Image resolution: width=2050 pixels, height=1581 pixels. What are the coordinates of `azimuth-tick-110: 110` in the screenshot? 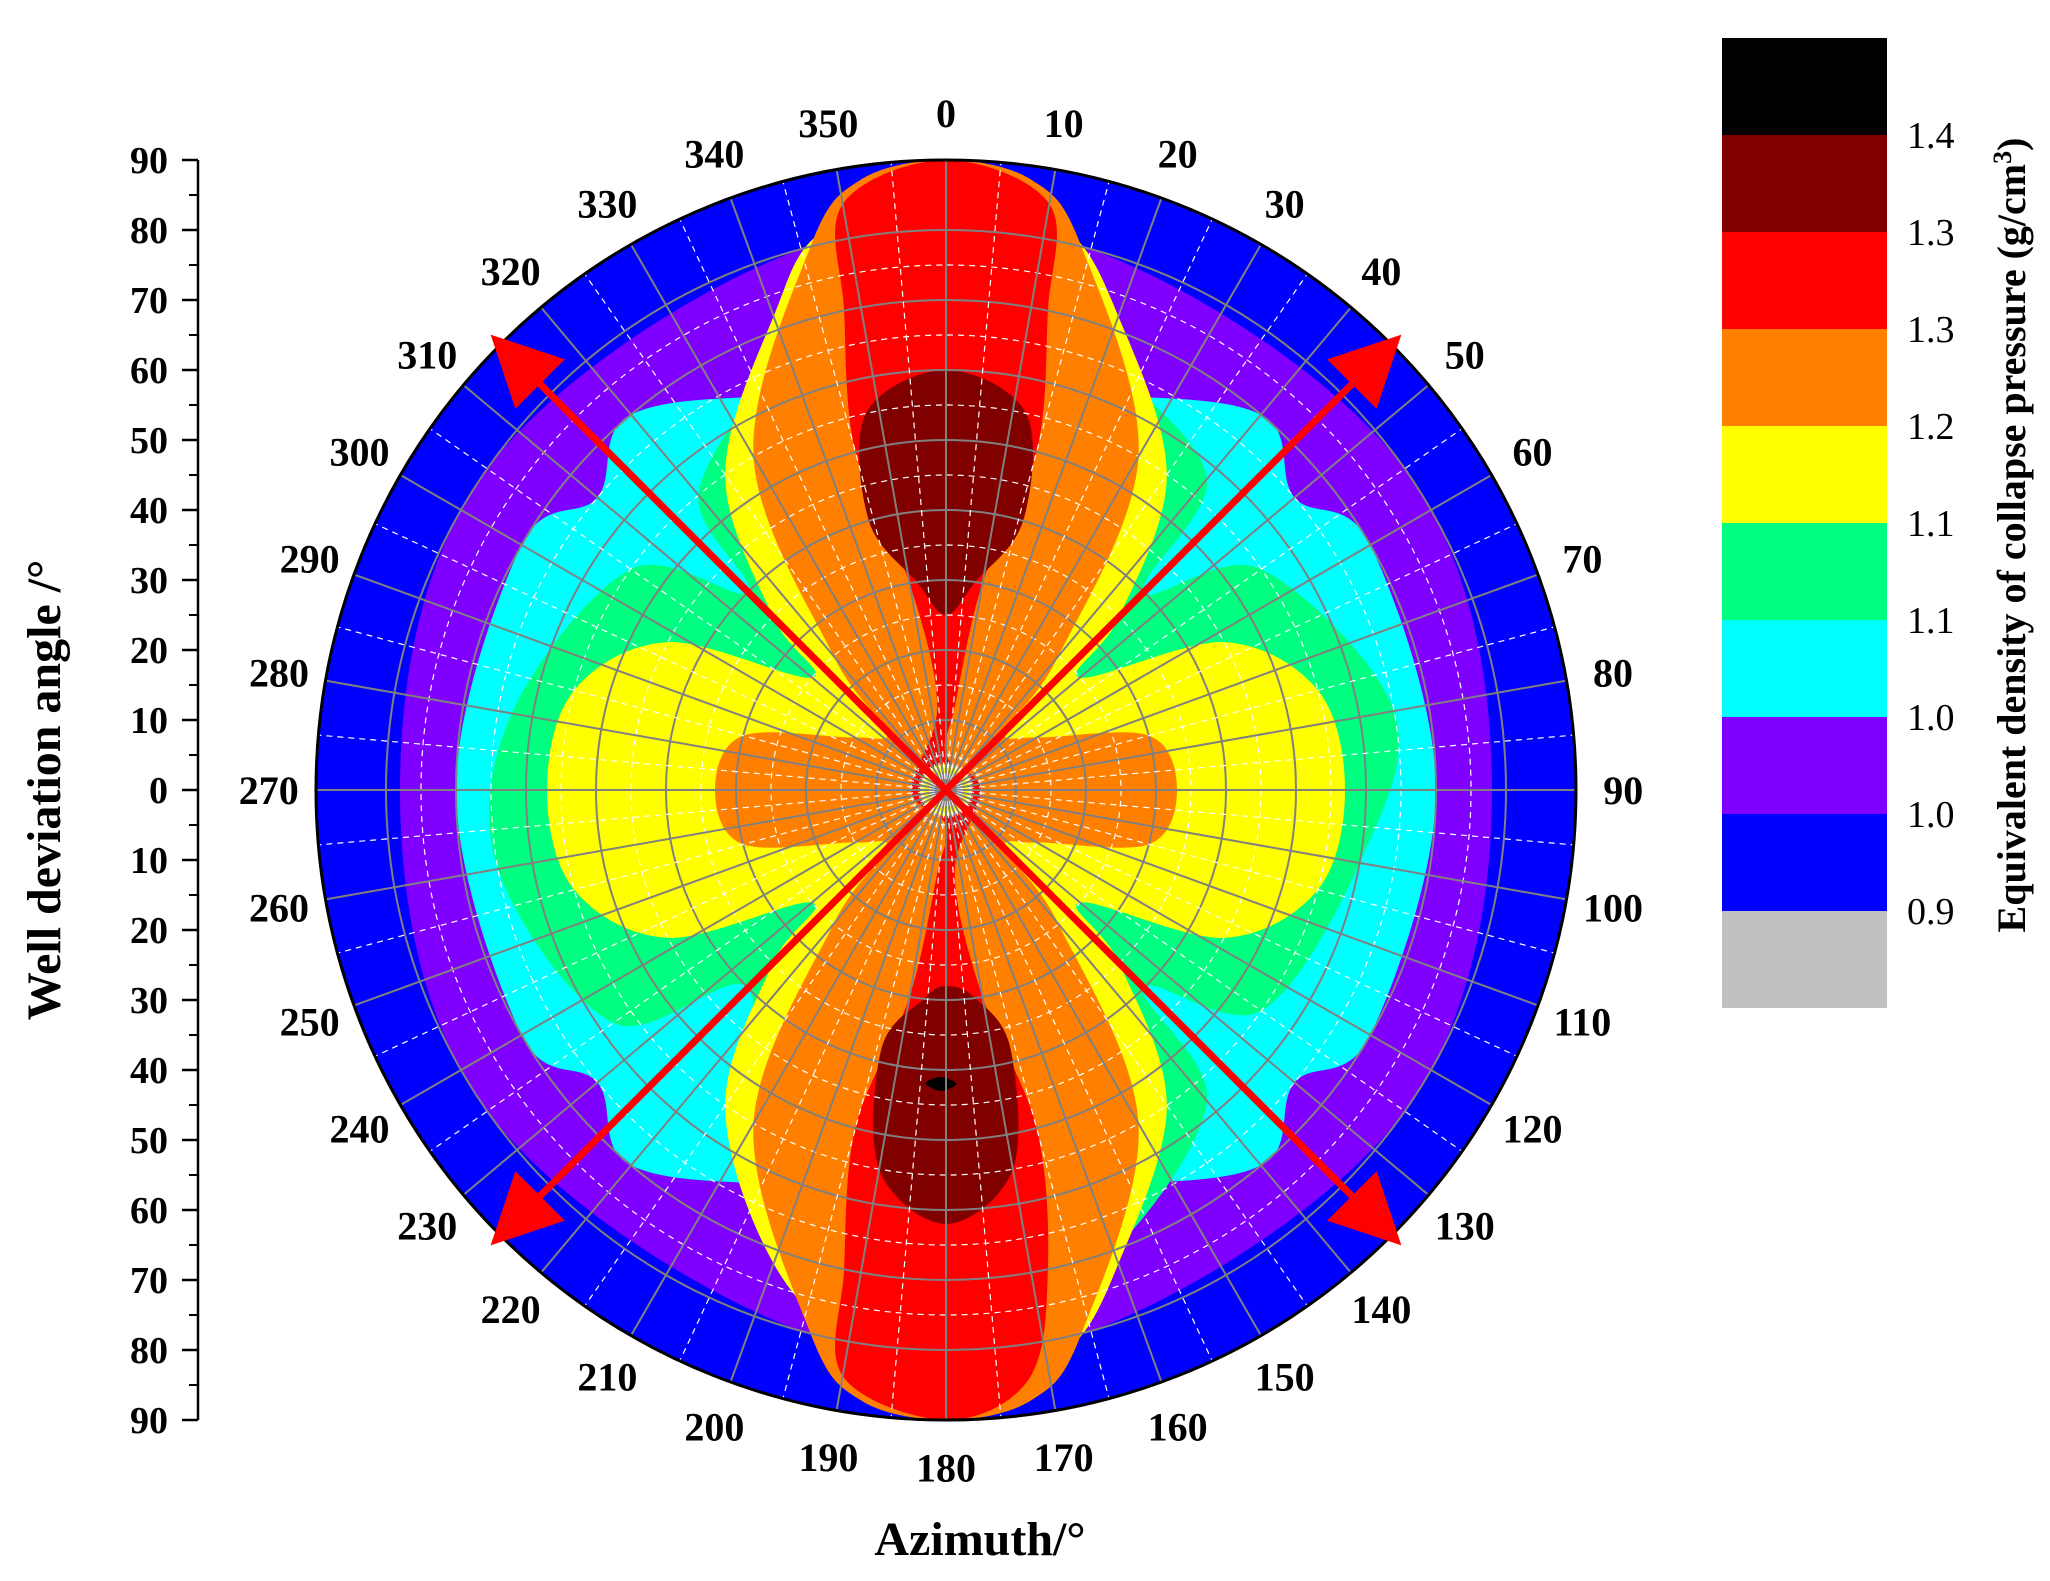 It's located at (1583, 1022).